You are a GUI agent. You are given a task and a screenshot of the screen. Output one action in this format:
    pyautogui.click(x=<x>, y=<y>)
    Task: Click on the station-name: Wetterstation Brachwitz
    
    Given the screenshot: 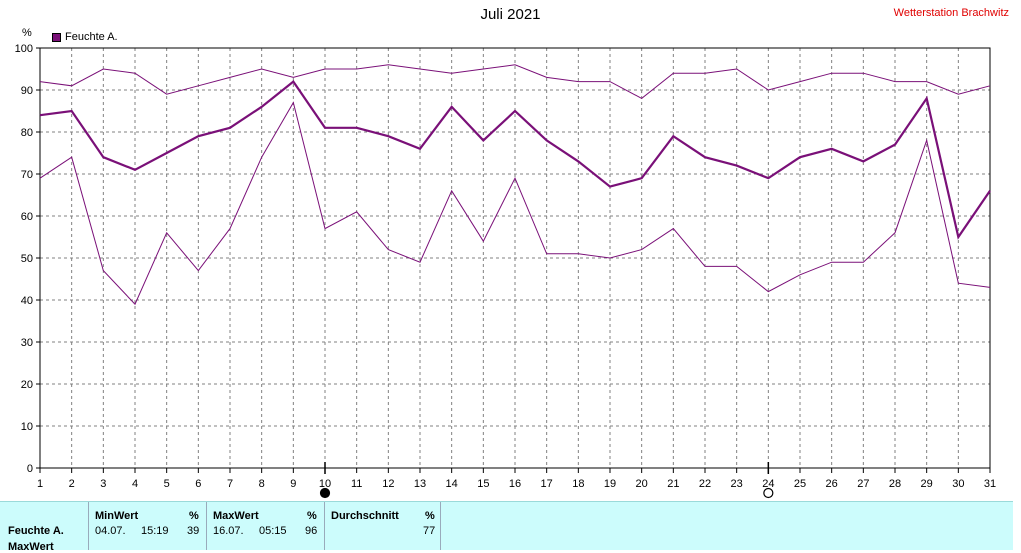 What is the action you would take?
    pyautogui.click(x=951, y=13)
    